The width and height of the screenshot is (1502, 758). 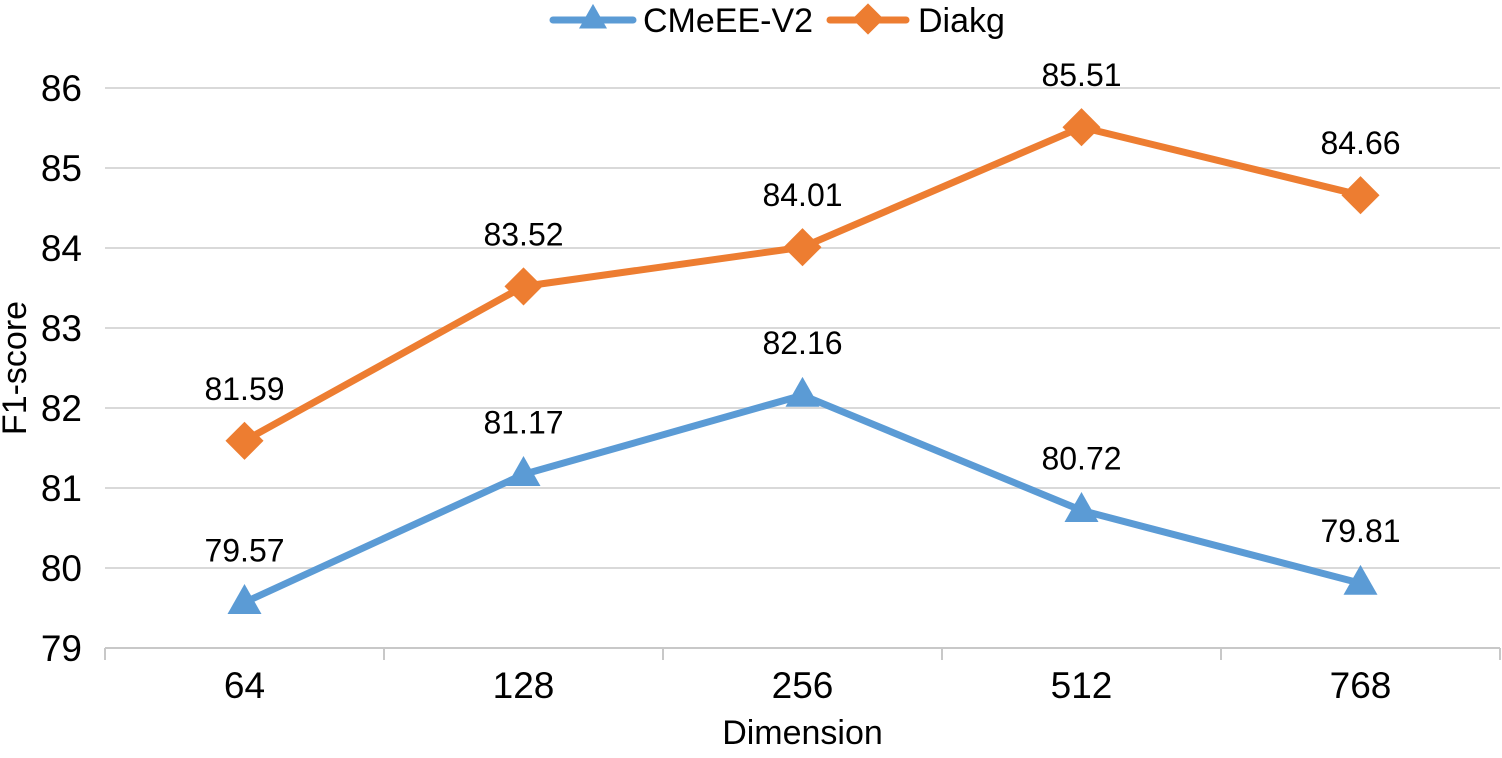 What do you see at coordinates (61, 568) in the screenshot?
I see `y-tick-label: 80` at bounding box center [61, 568].